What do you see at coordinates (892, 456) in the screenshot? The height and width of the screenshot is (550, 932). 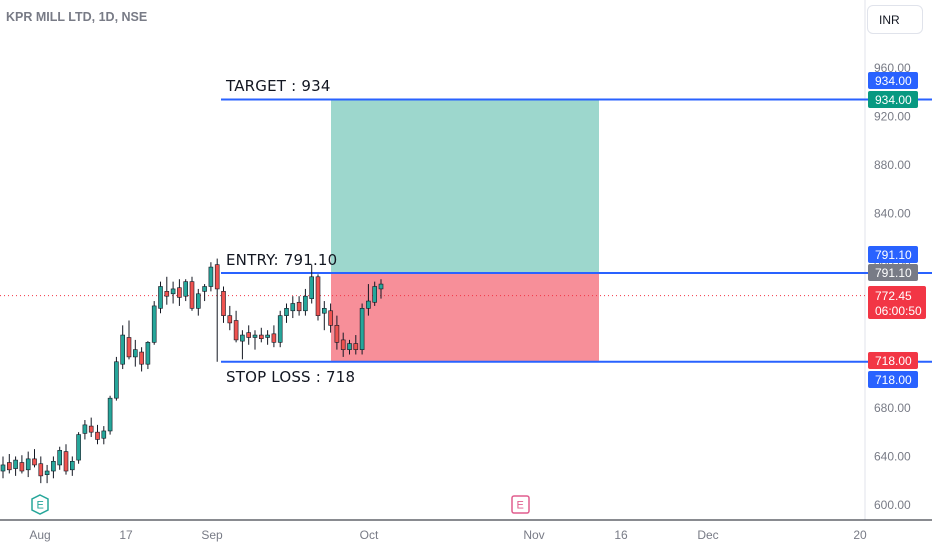 I see `y-tick-label: 640.00` at bounding box center [892, 456].